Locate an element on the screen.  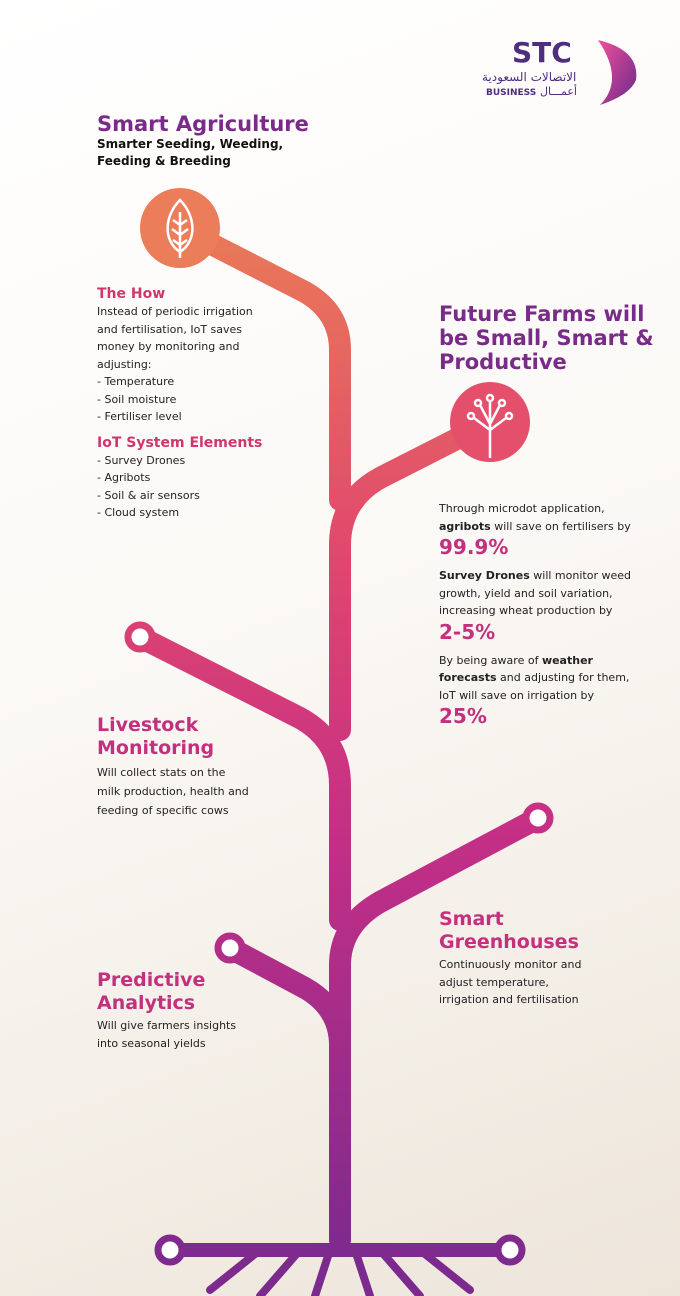
text-line: increasing wheat production by is located at coordinates (526, 610).